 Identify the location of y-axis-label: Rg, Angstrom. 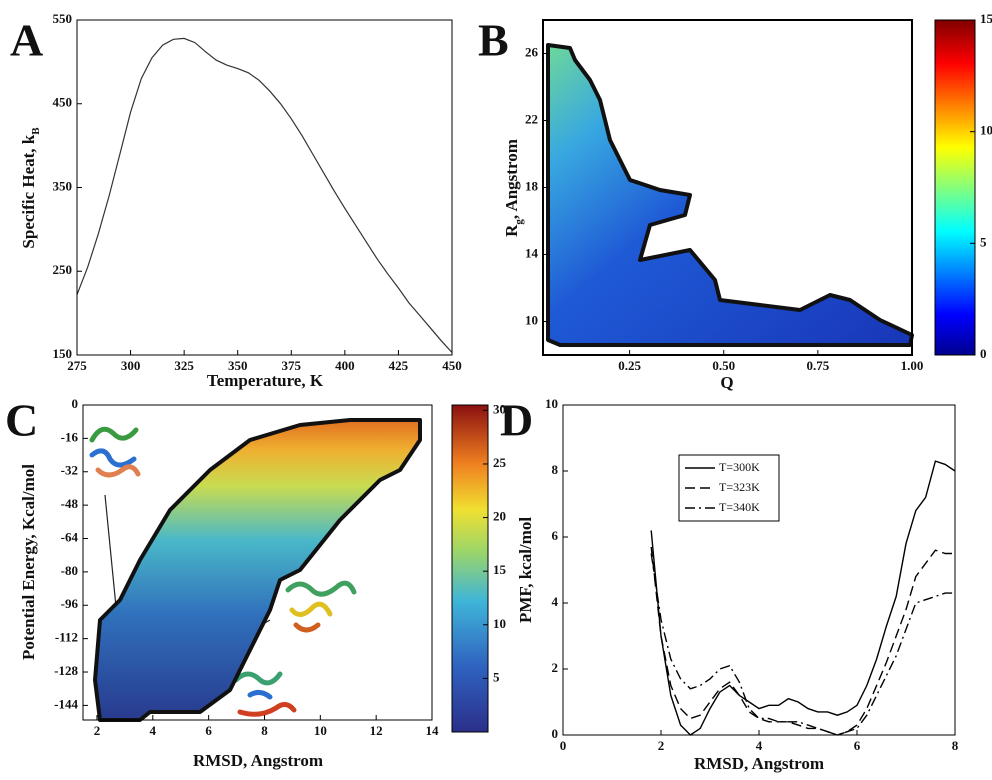
(513, 188).